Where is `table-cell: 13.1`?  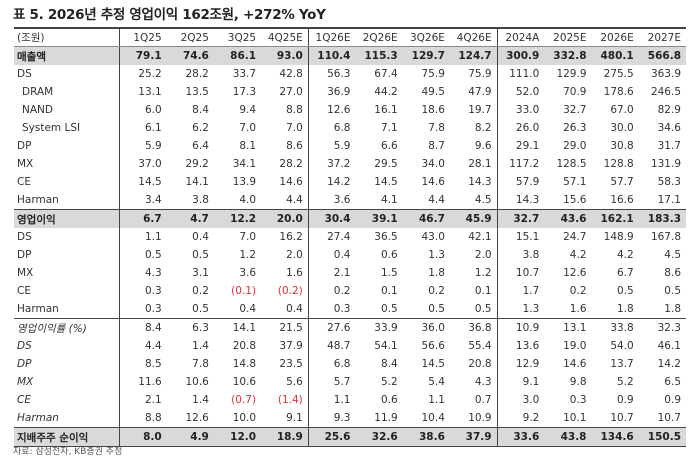
table-cell: 13.1 is located at coordinates (568, 327).